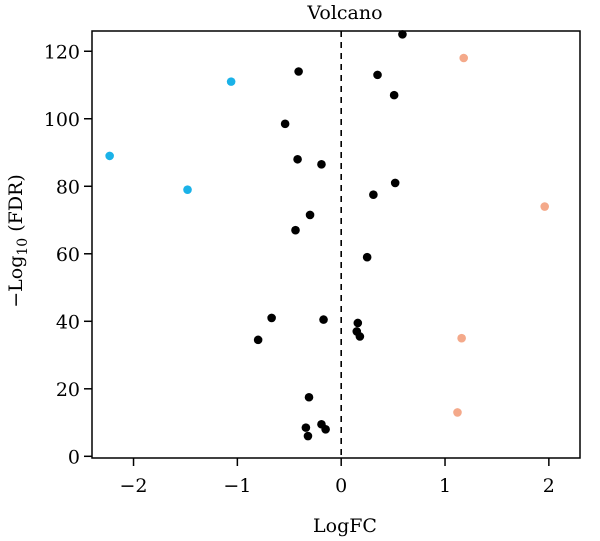 This screenshot has height=541, width=600. I want to click on x-tick-label: −1, so click(237, 486).